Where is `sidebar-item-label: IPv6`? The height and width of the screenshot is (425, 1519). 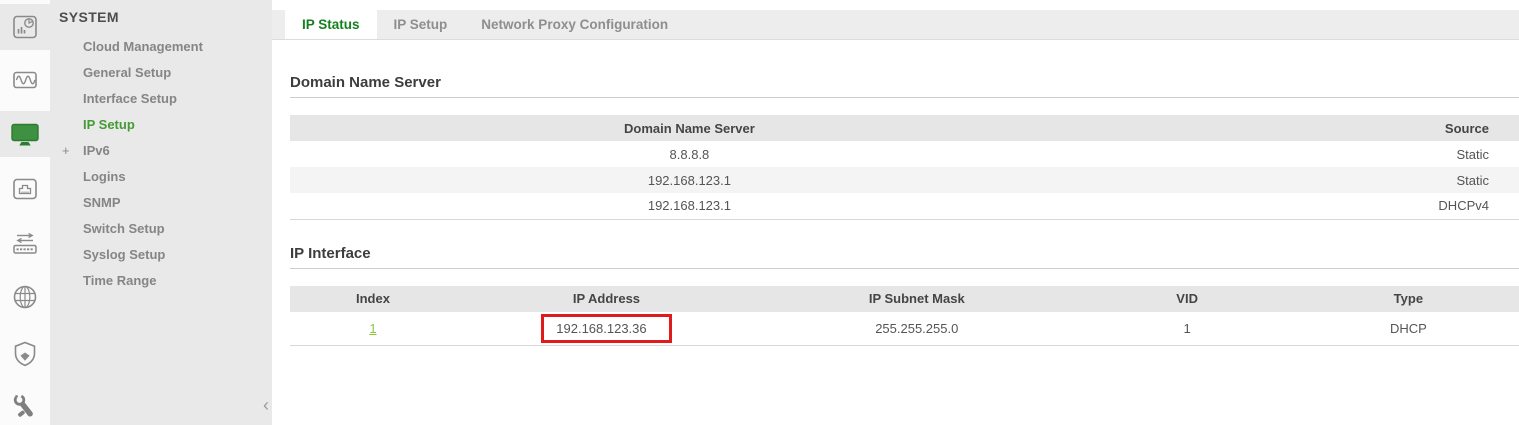
sidebar-item-label: IPv6 is located at coordinates (96, 150).